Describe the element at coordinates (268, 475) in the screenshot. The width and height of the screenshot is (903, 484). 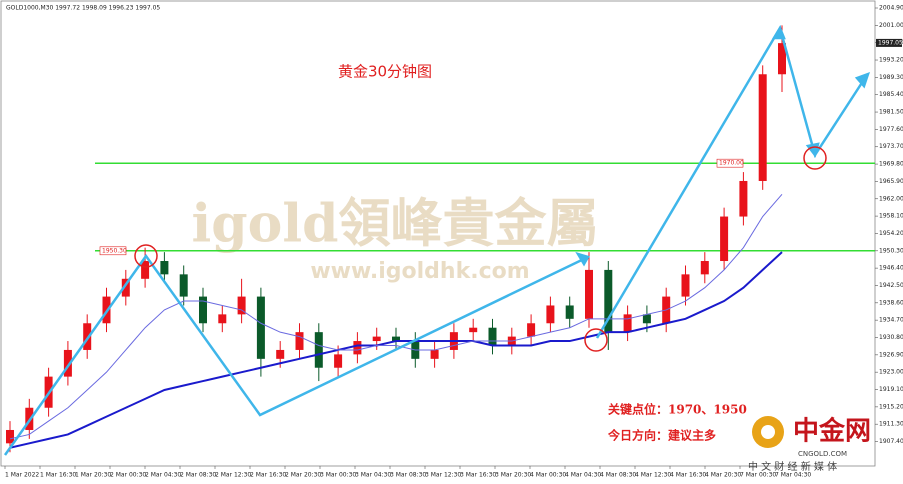
I see `x-tick-label: 2 Mar 16:30` at that location.